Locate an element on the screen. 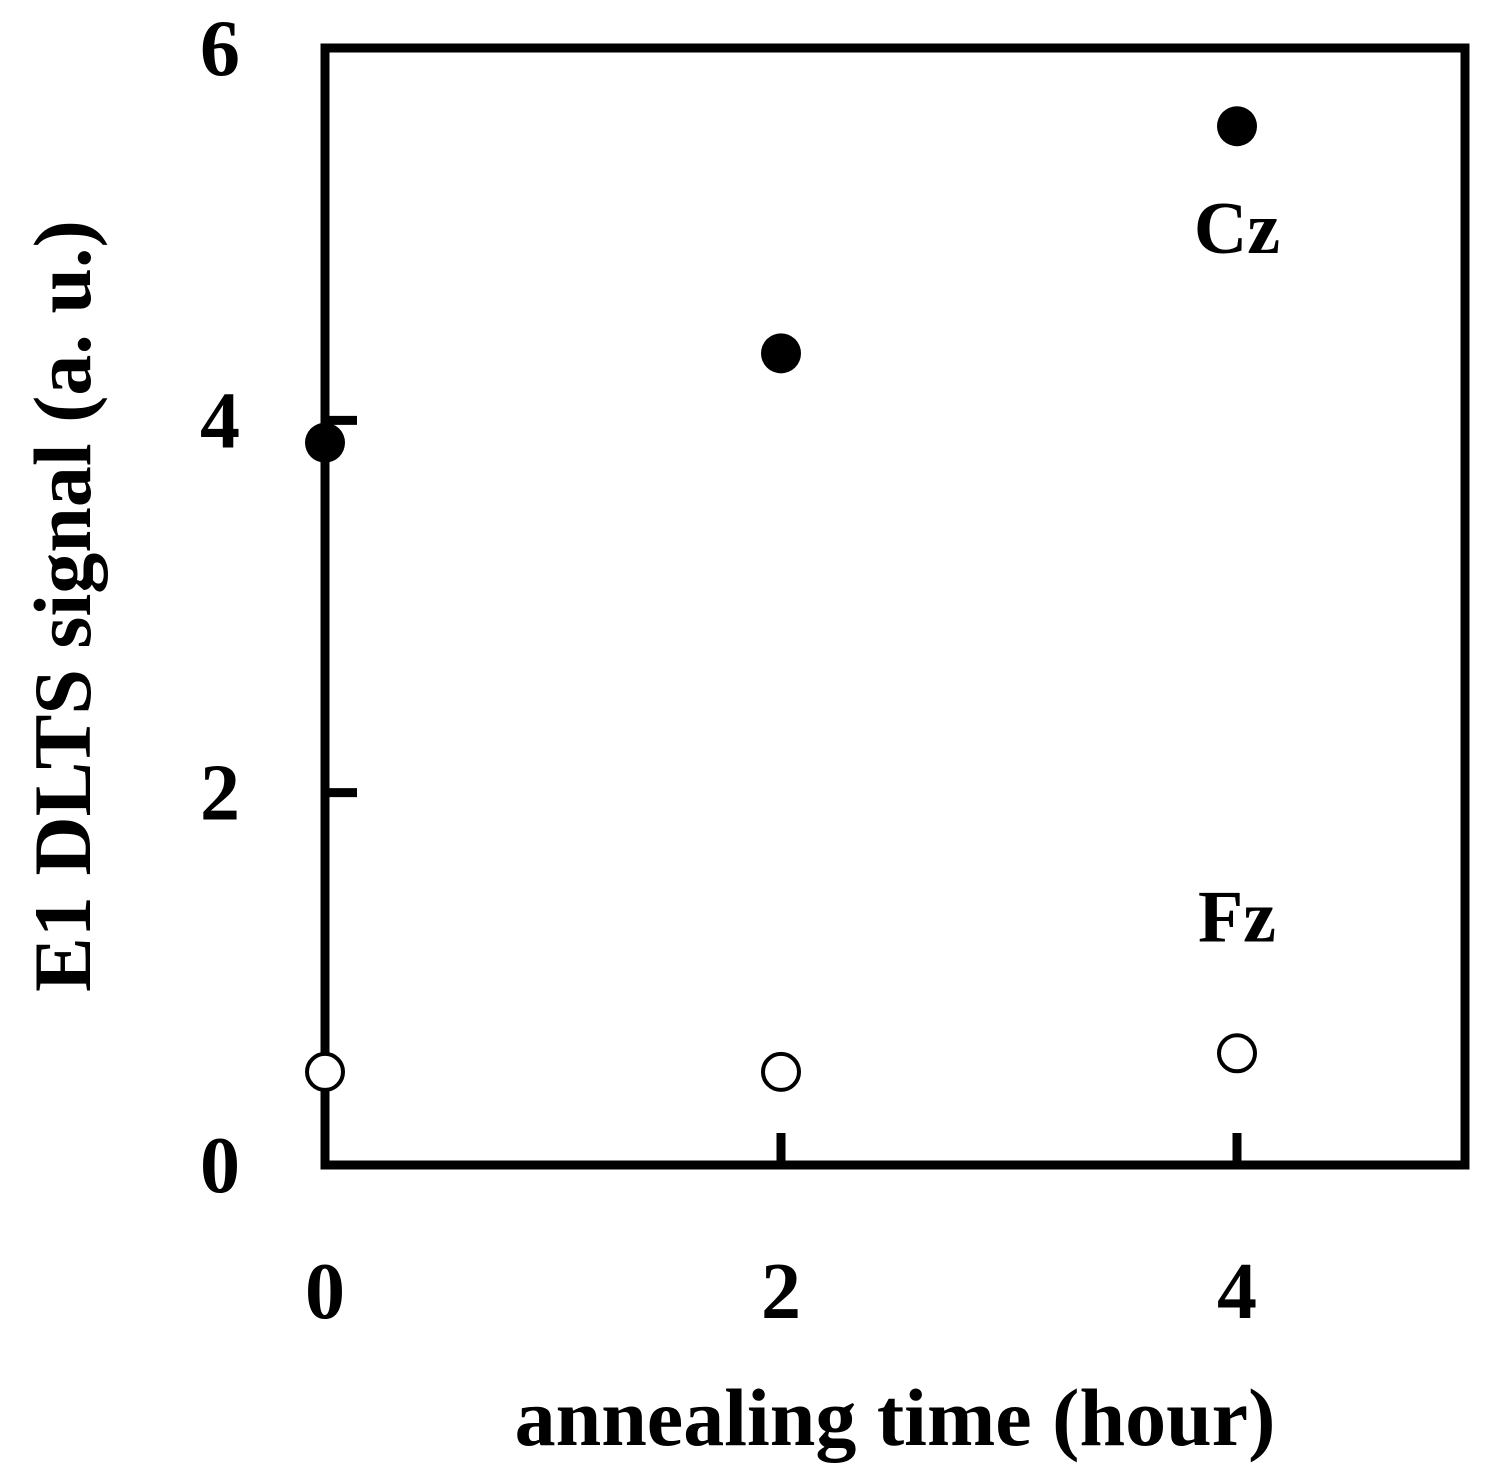  y-tick-label: 0 is located at coordinates (220, 1166).